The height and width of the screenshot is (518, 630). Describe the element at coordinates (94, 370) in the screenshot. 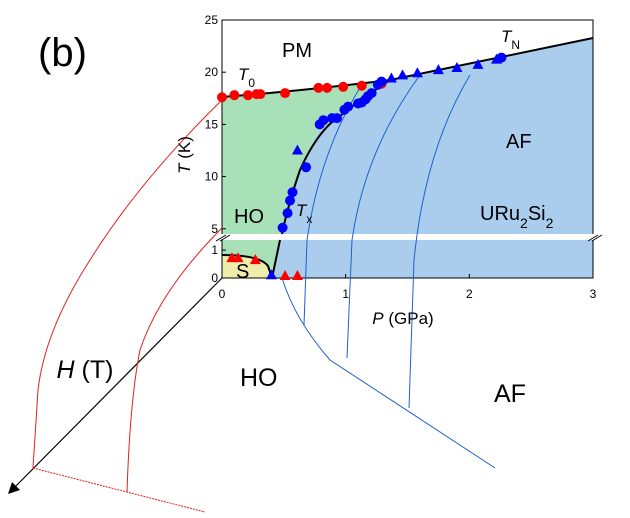

I see `axis-unit: (T)` at that location.